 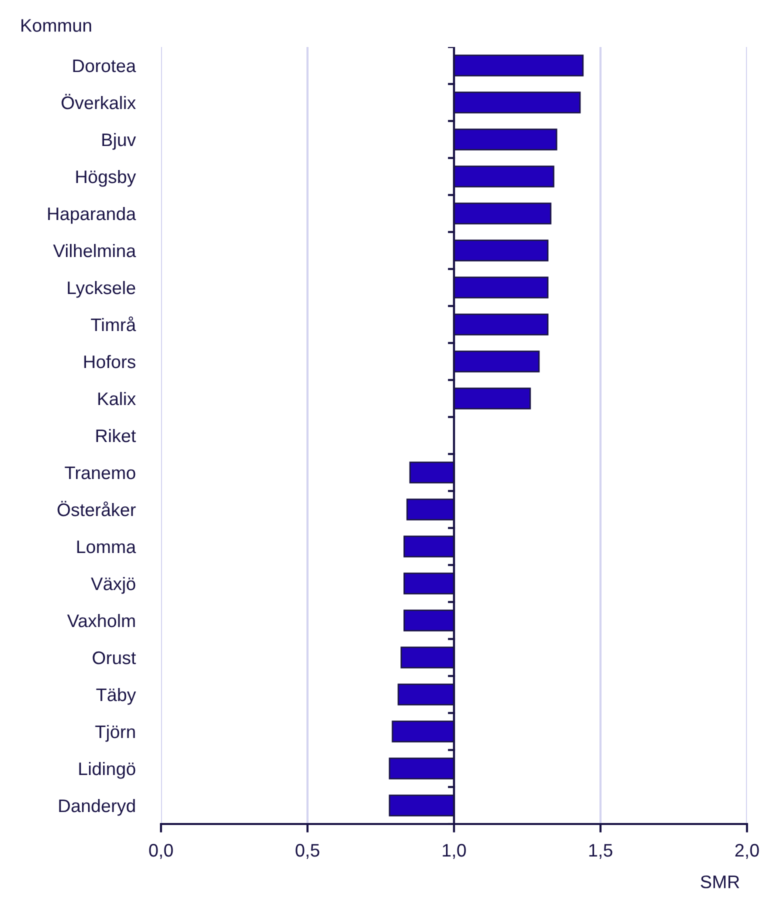 I want to click on x-tick-label: 1,5, so click(x=600, y=851).